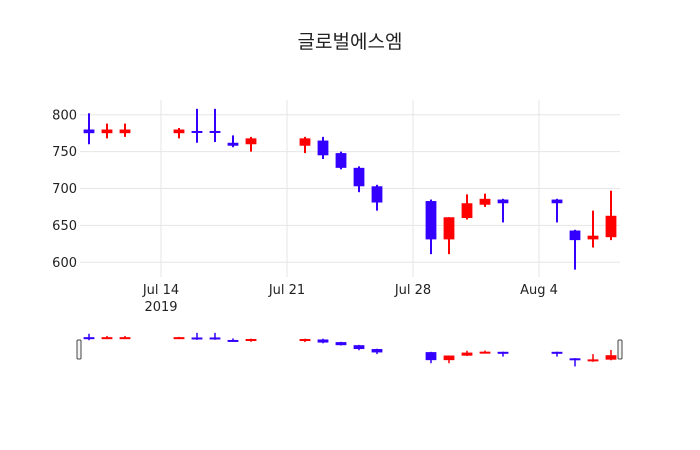 The image size is (700, 450). Describe the element at coordinates (64, 226) in the screenshot. I see `y-tick-label: 650` at that location.